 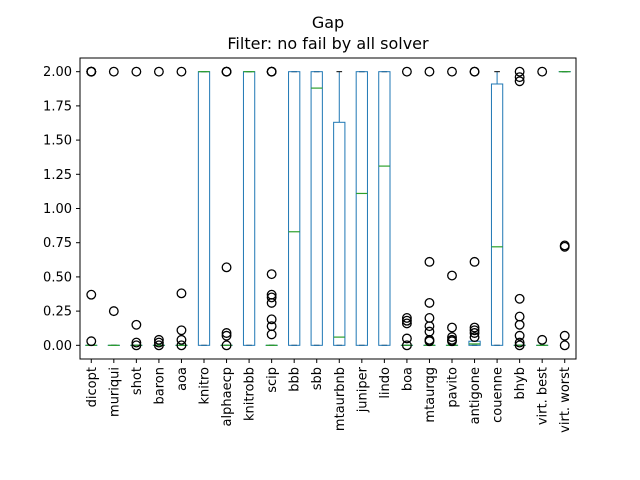 I want to click on x-tick-label: virt. best, so click(x=543, y=396).